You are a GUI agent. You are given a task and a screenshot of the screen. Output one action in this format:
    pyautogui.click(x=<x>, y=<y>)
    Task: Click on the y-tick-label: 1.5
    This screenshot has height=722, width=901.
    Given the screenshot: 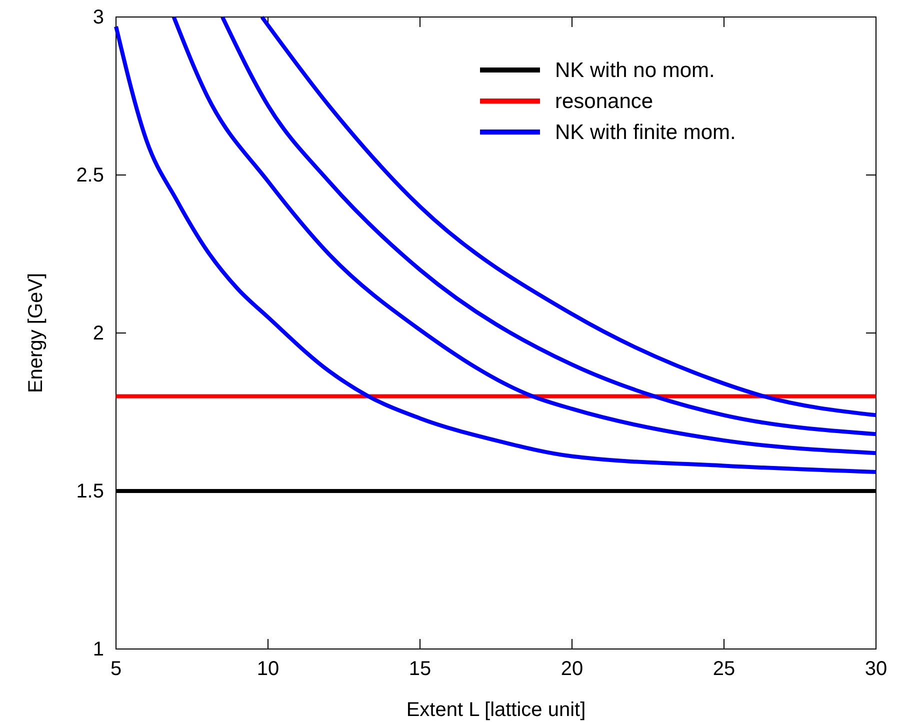 What is the action you would take?
    pyautogui.click(x=90, y=491)
    